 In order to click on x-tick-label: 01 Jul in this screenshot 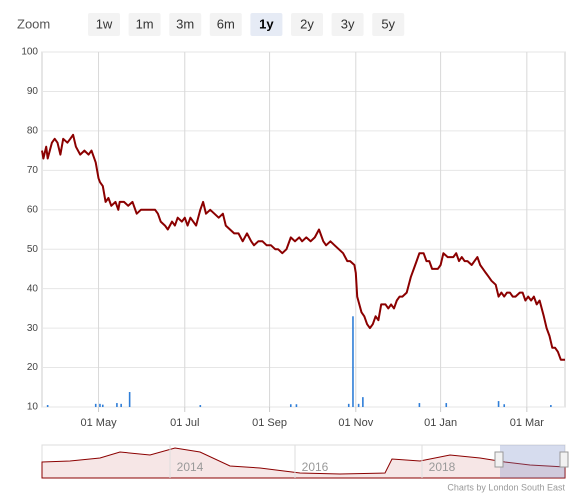, I will do `click(184, 423)`.